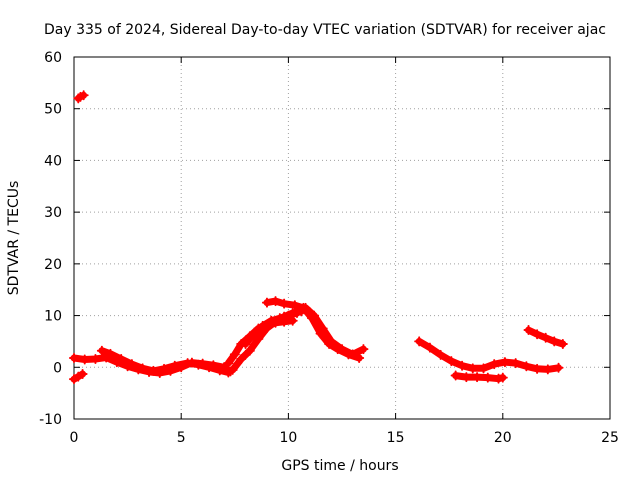 The width and height of the screenshot is (640, 480). What do you see at coordinates (53, 110) in the screenshot?
I see `y-tick-label: 50` at bounding box center [53, 110].